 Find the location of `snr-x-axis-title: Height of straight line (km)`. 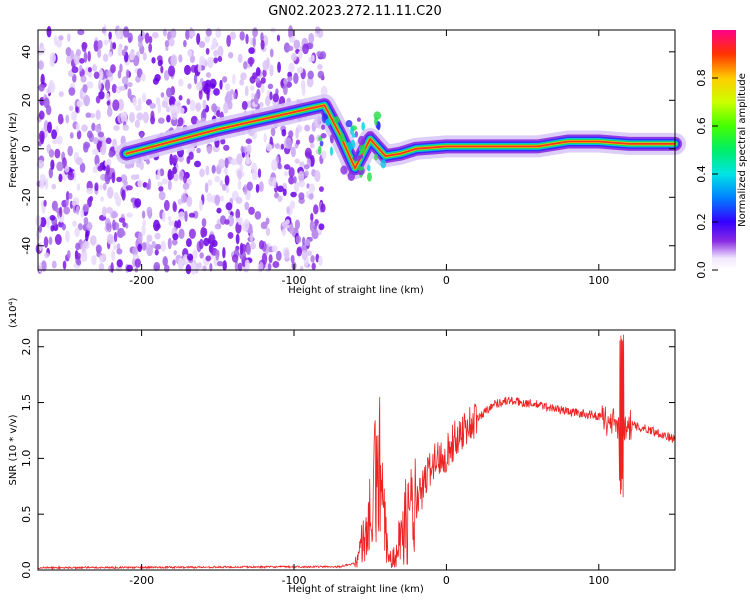

snr-x-axis-title: Height of straight line (km) is located at coordinates (356, 589).